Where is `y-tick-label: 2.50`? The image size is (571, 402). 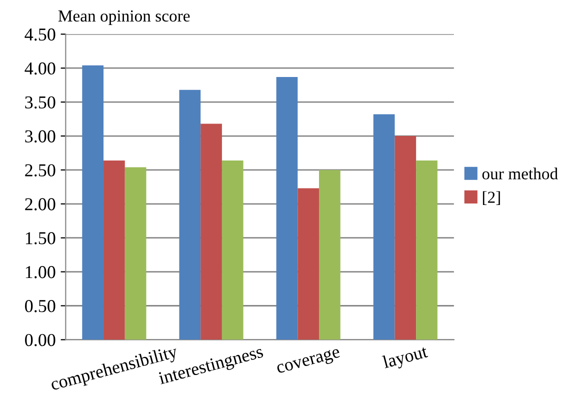 y-tick-label: 2.50 is located at coordinates (40, 170).